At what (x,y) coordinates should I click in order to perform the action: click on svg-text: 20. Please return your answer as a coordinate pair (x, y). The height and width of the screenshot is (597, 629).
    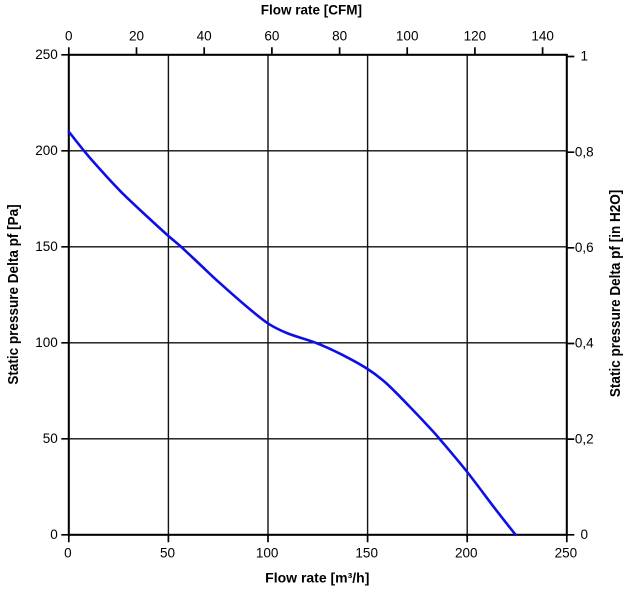
    Looking at the image, I should click on (136, 35).